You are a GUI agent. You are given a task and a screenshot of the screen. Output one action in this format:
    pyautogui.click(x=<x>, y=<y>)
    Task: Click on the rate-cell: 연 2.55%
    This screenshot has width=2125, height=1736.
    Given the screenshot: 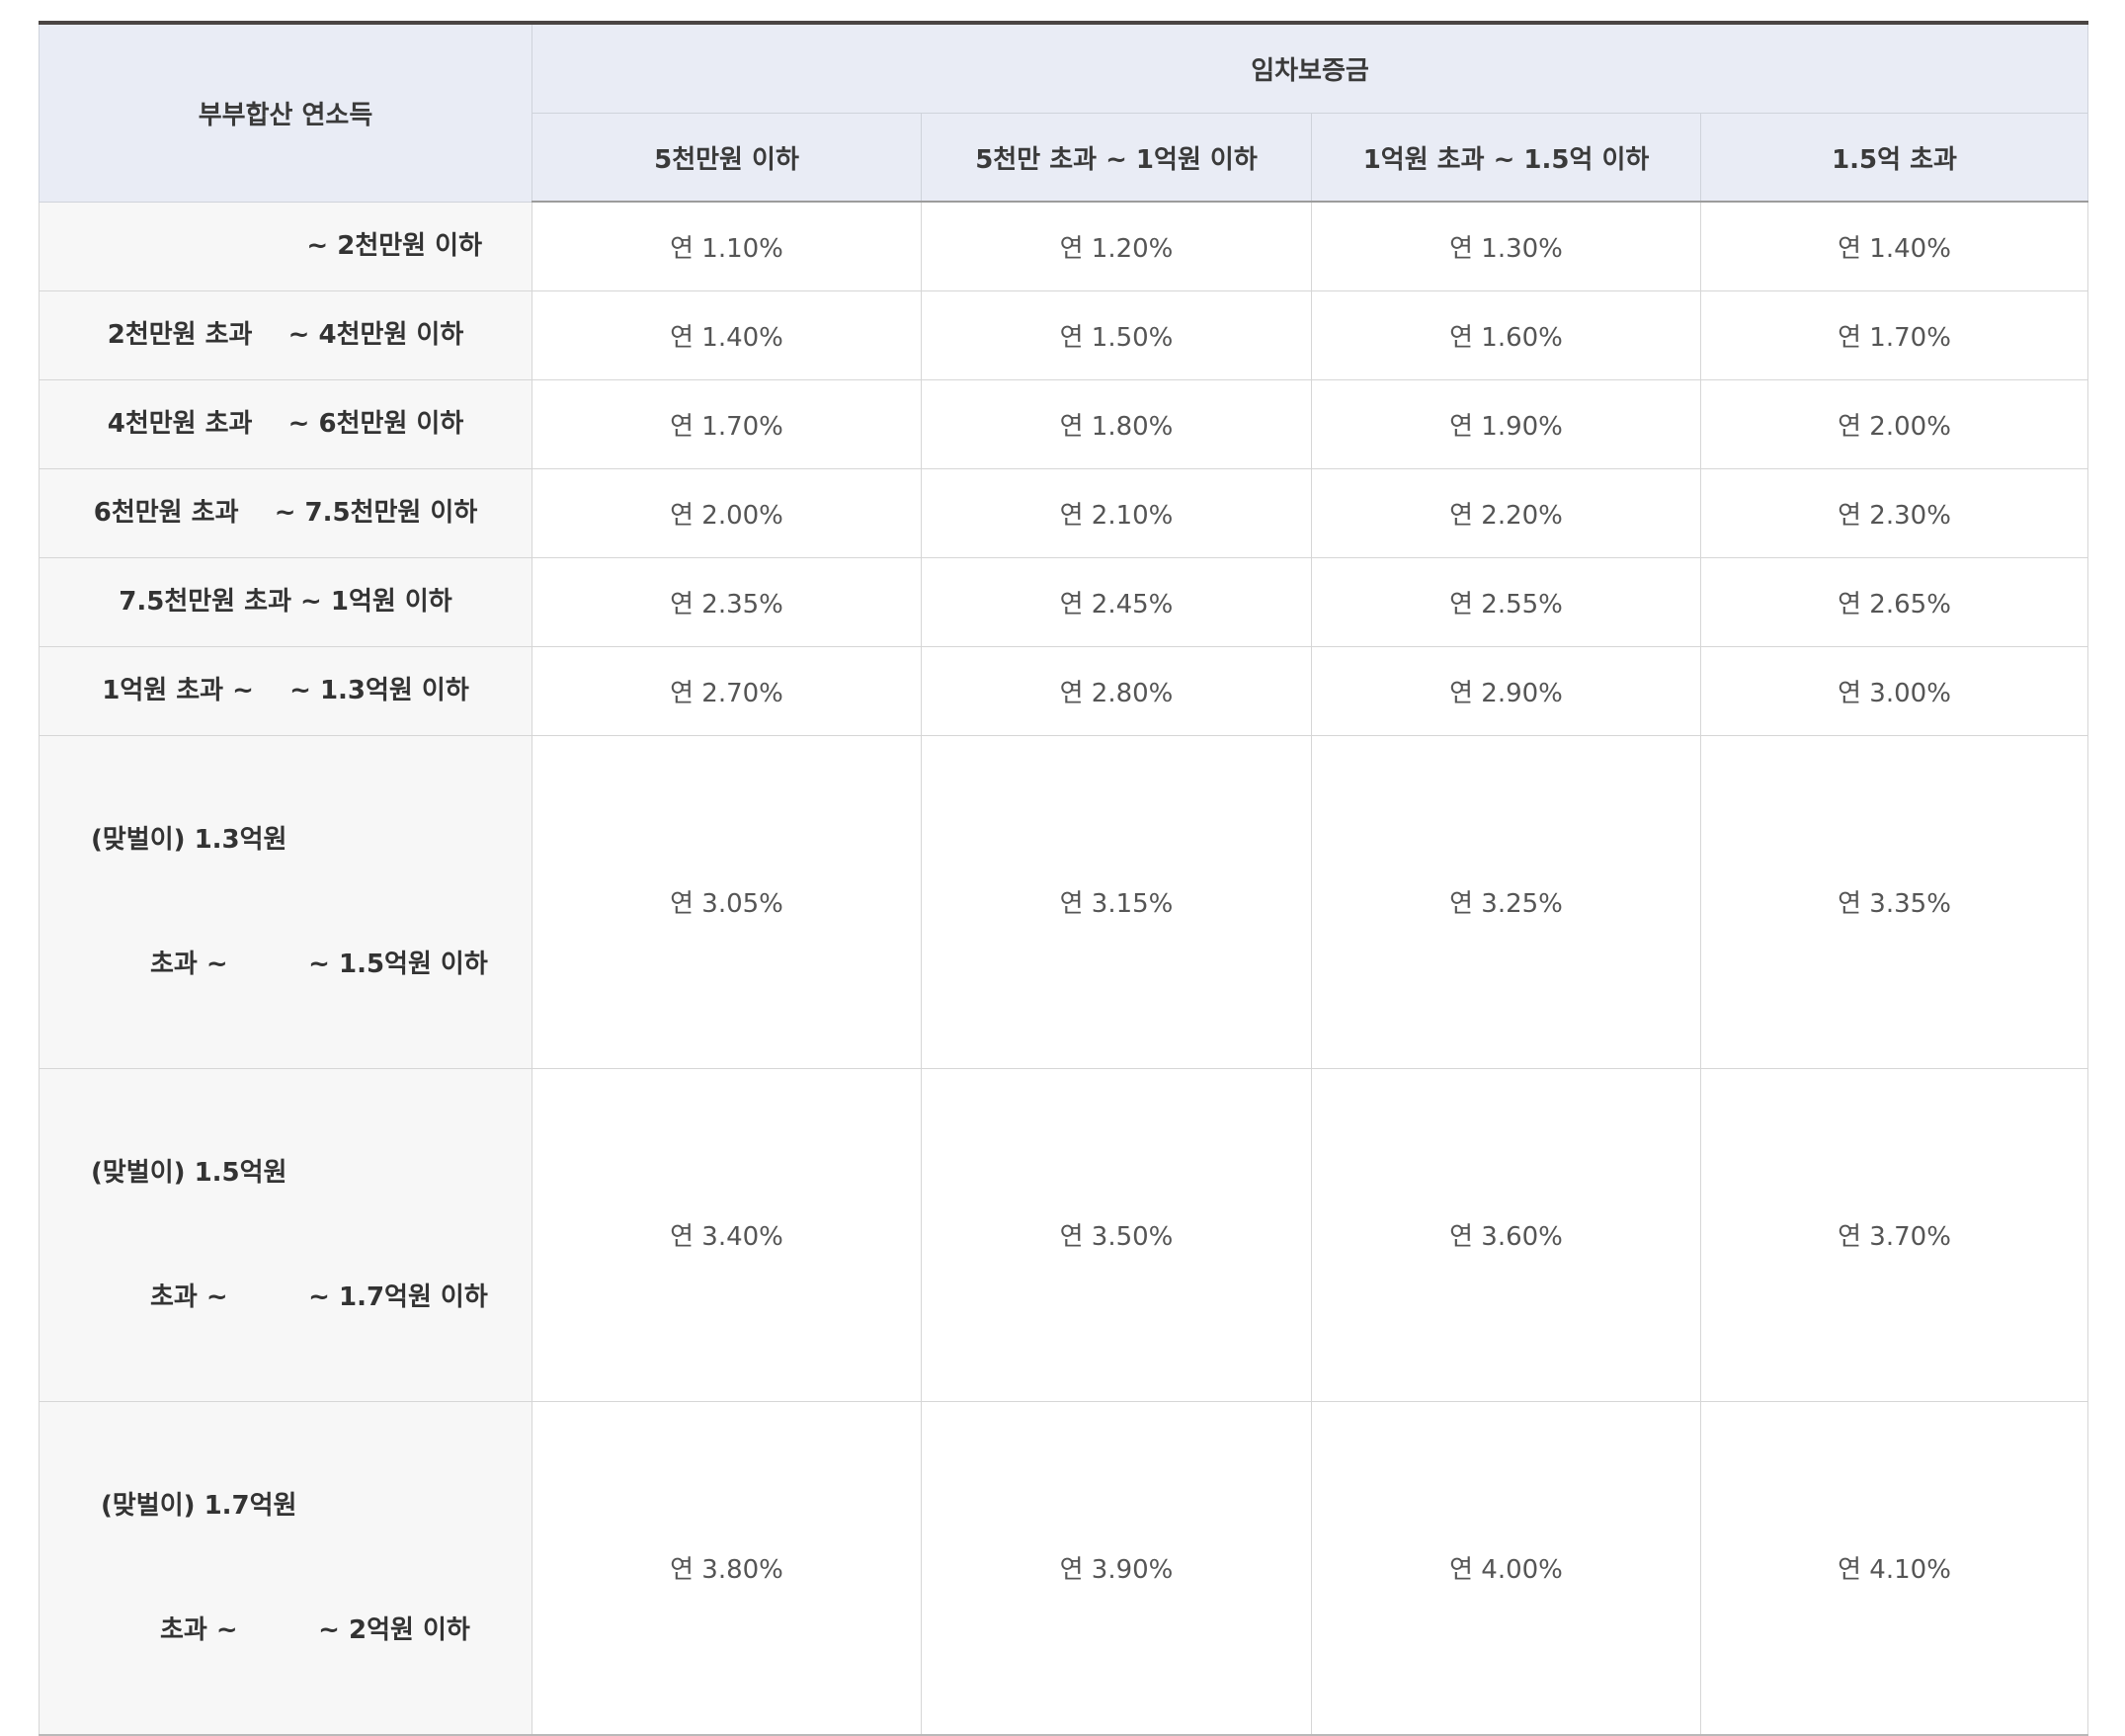 What is the action you would take?
    pyautogui.click(x=1506, y=601)
    